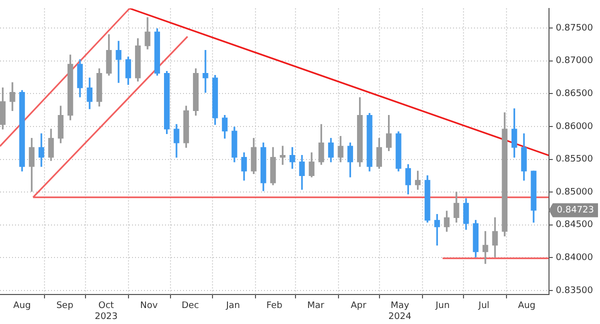 The image size is (600, 324). I want to click on text: 0.84723, so click(575, 211).